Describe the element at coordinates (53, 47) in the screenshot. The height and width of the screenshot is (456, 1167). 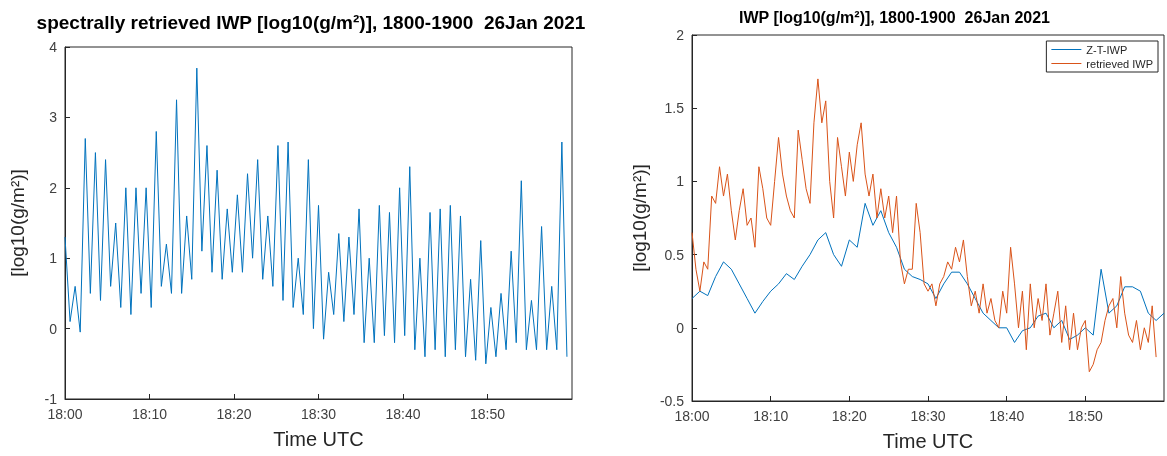
I see `y-tick-label: 4` at that location.